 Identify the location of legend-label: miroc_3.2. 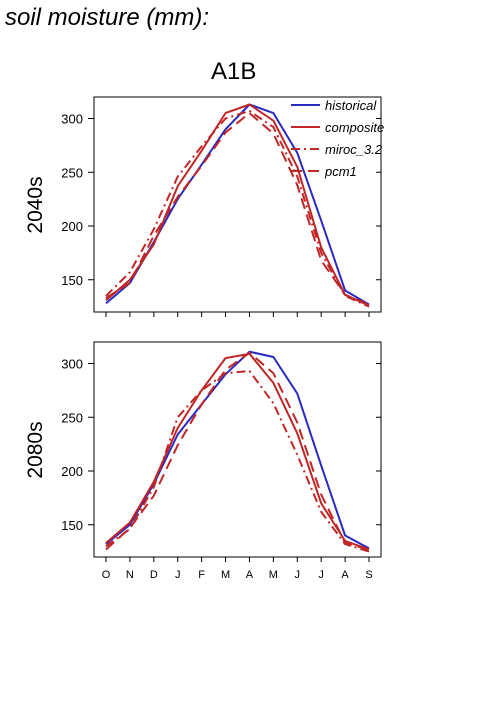
(354, 149).